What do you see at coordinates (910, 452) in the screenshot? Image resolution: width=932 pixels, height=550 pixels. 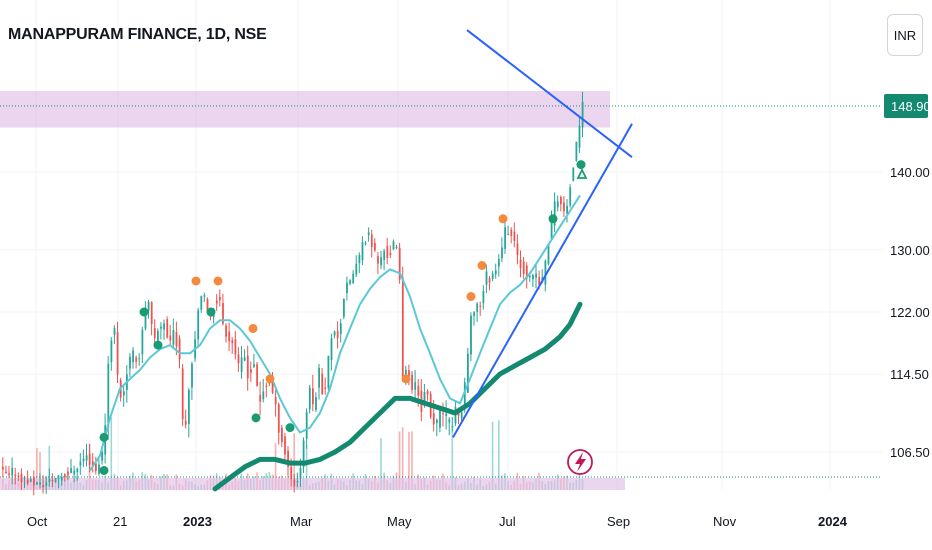 I see `price-tick-label: 106.50` at bounding box center [910, 452].